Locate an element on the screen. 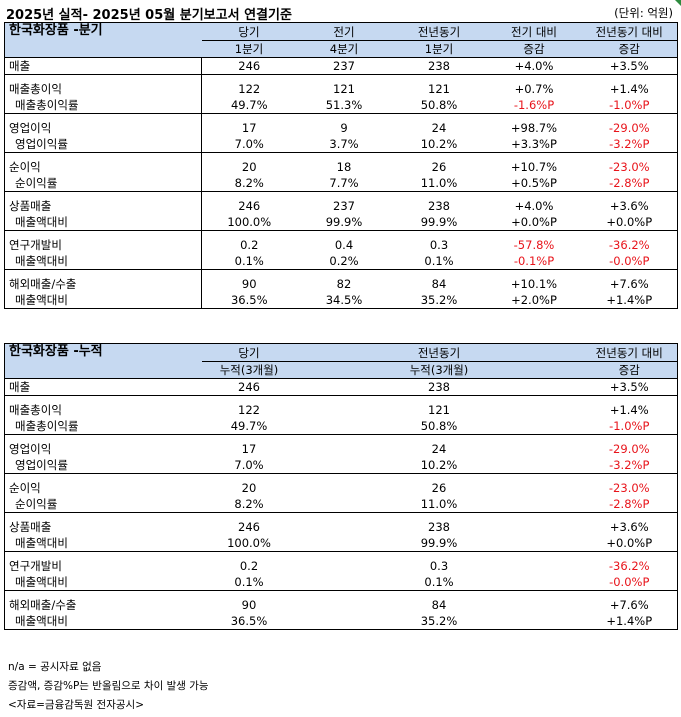  table-cell: 17 is located at coordinates (249, 448).